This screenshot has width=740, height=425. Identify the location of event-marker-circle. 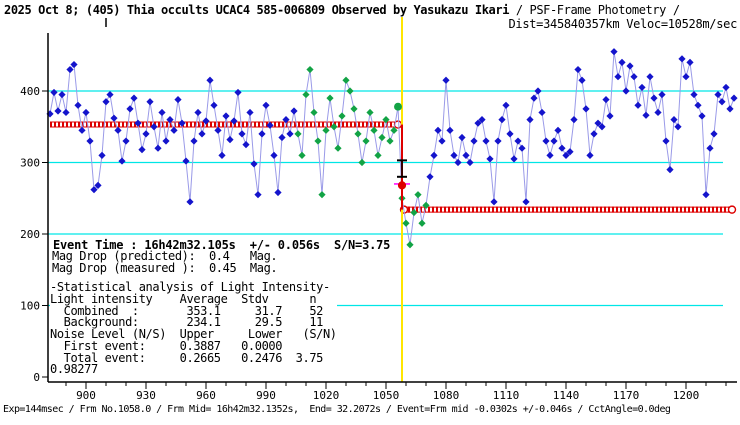
(402, 185).